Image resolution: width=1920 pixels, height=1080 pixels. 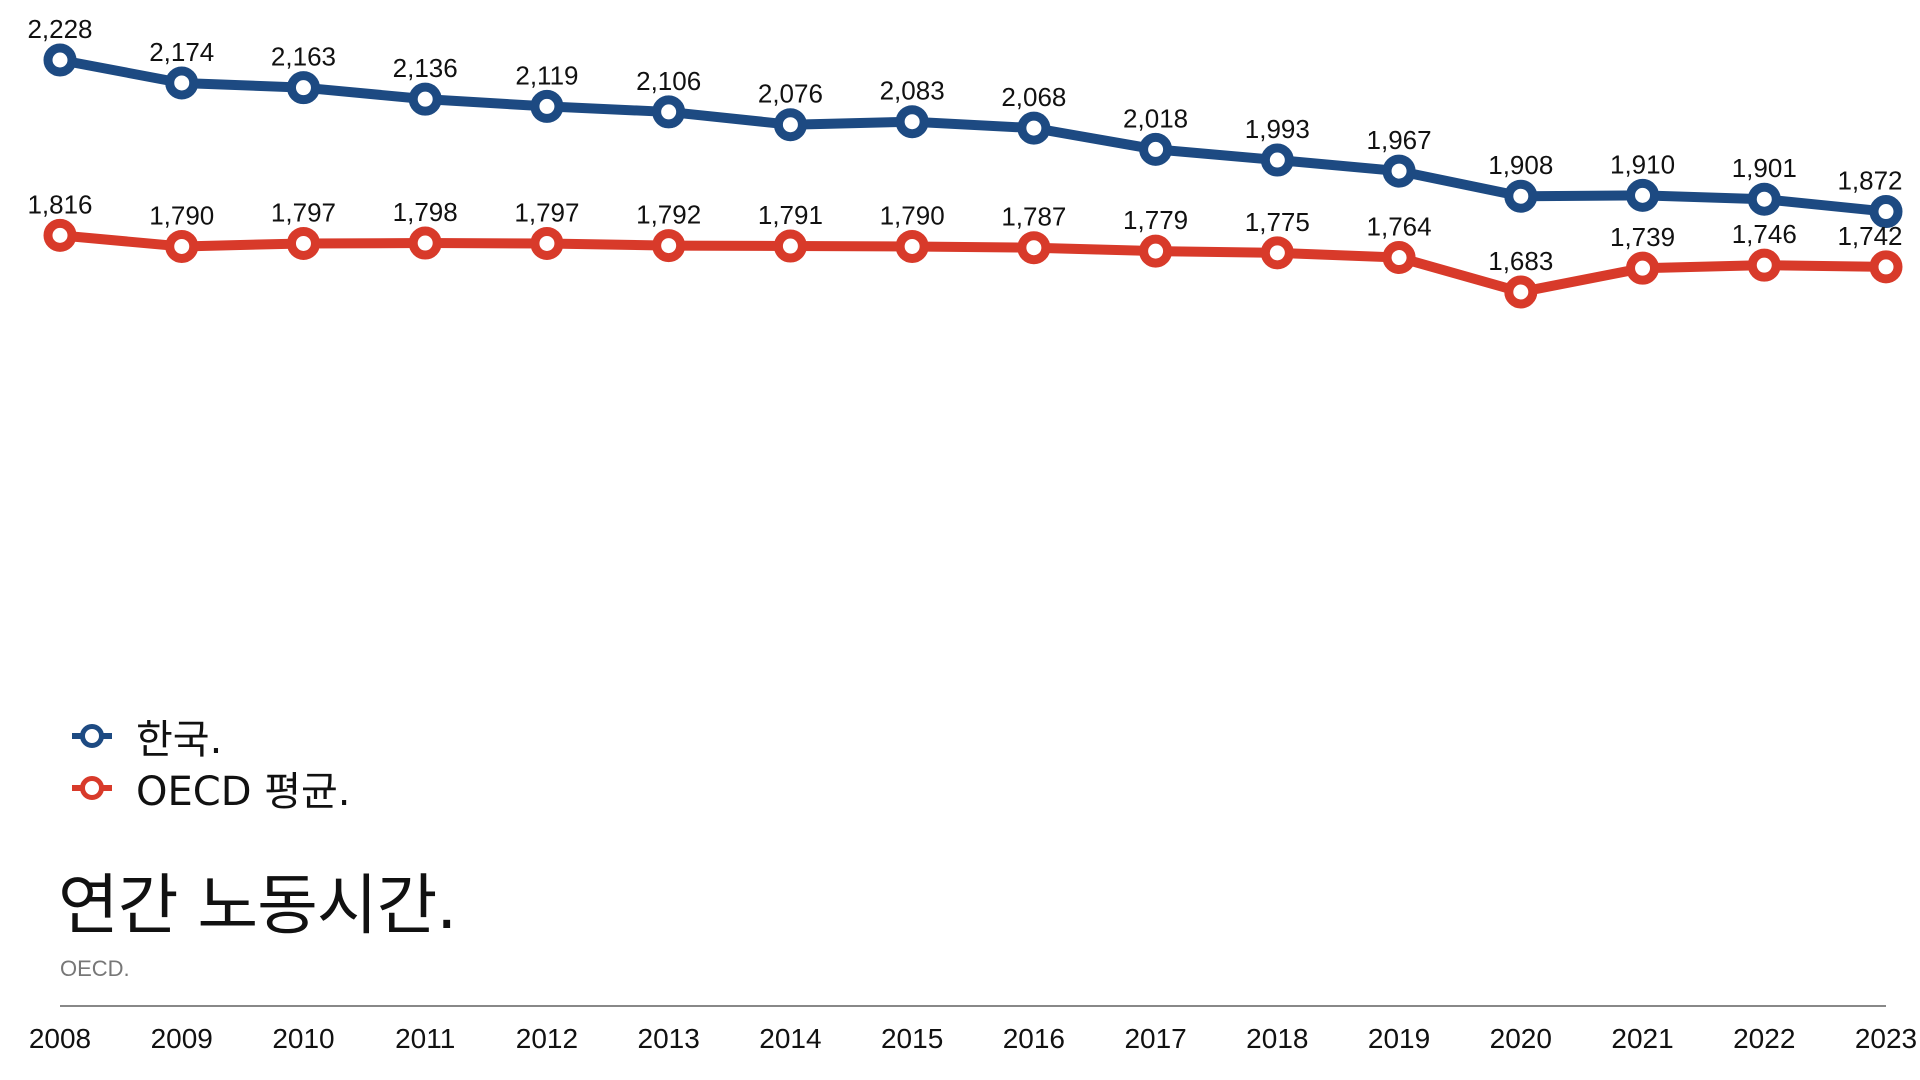 What do you see at coordinates (60, 1038) in the screenshot?
I see `x-tick-label: 2008` at bounding box center [60, 1038].